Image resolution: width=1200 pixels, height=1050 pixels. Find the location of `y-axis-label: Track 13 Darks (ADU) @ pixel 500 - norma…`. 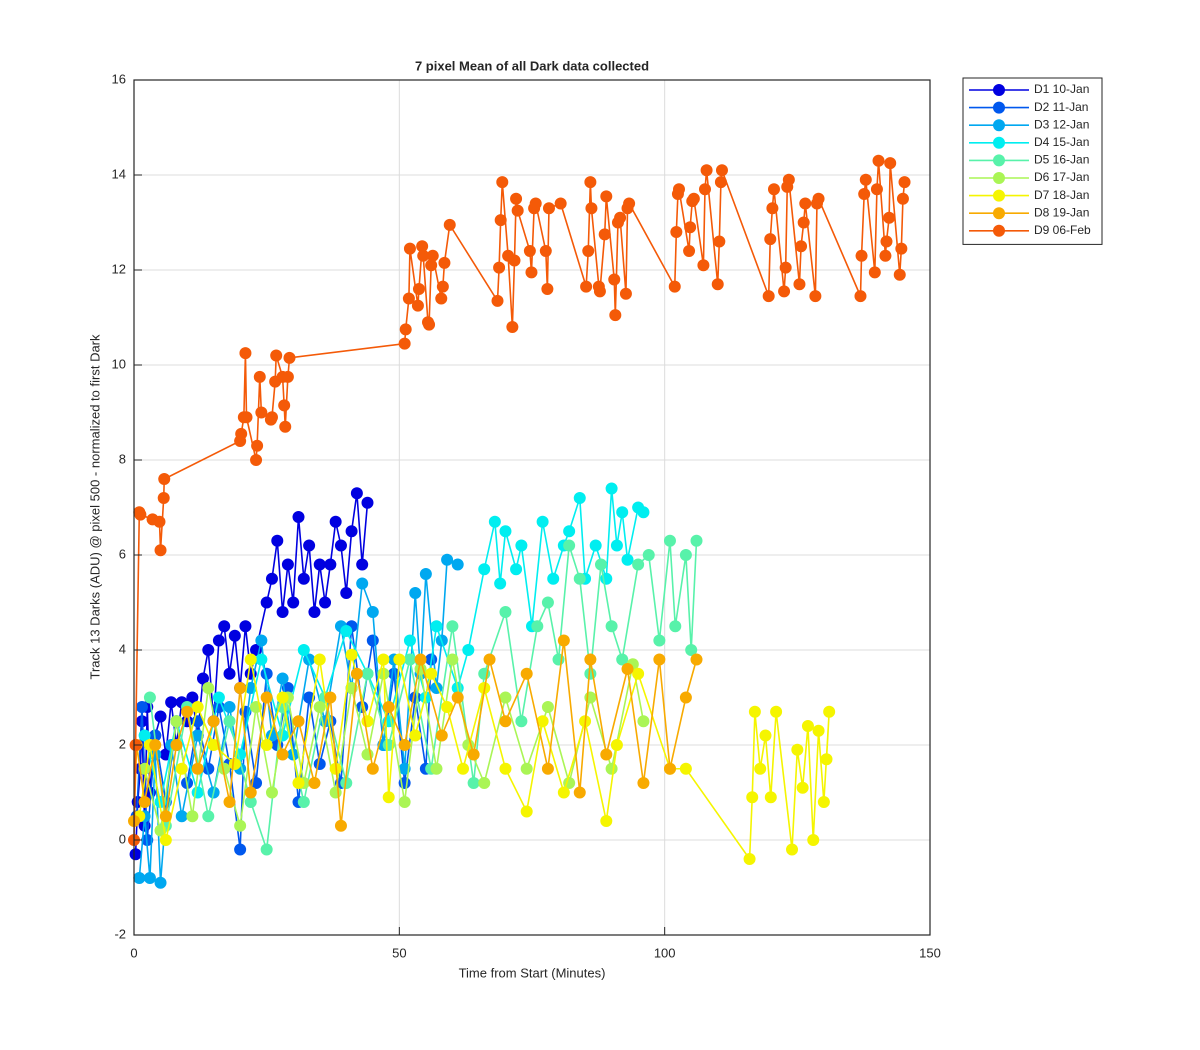

y-axis-label: Track 13 Darks (ADU) @ pixel 500 - norma… is located at coordinates (94, 507).